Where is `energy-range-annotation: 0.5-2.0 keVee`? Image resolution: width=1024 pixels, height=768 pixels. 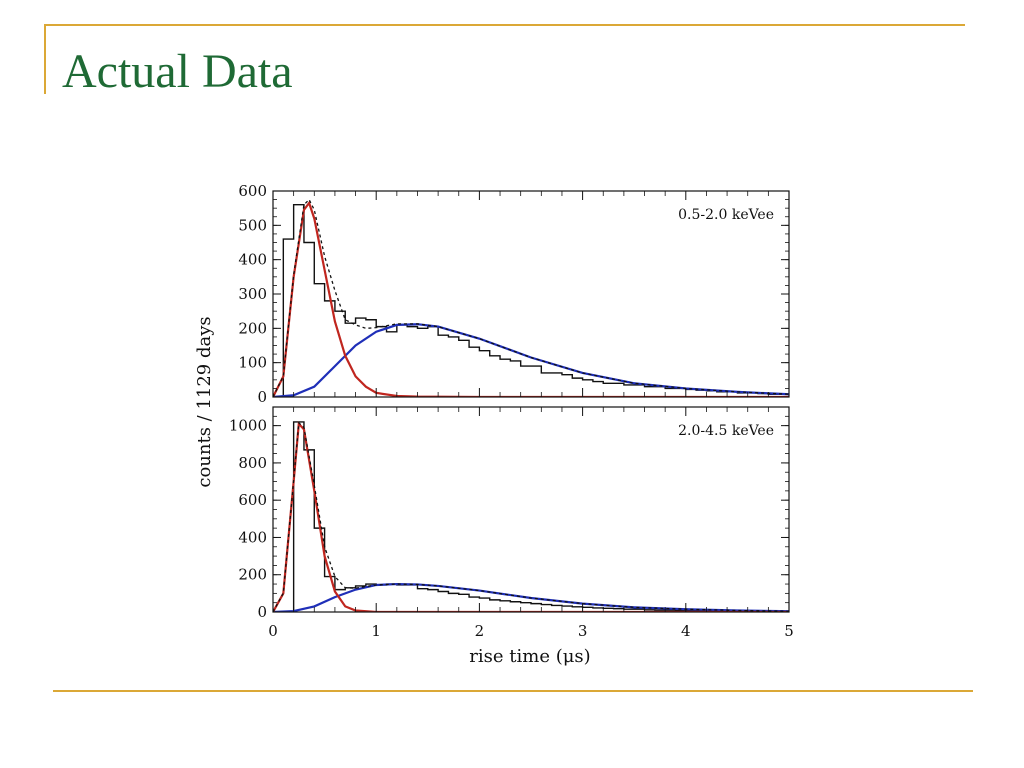
energy-range-annotation: 0.5-2.0 keVee is located at coordinates (726, 215).